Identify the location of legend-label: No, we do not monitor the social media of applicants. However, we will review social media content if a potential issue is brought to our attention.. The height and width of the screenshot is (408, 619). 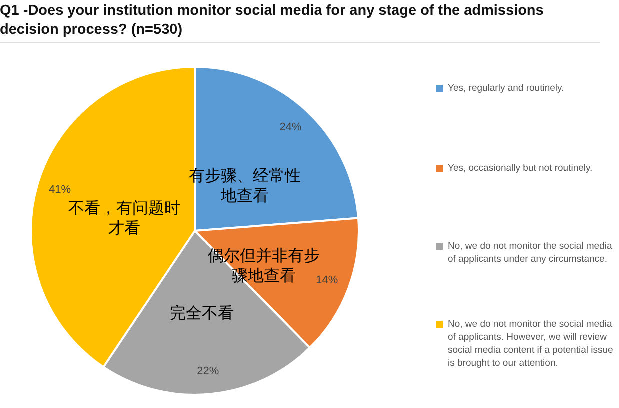
(531, 344).